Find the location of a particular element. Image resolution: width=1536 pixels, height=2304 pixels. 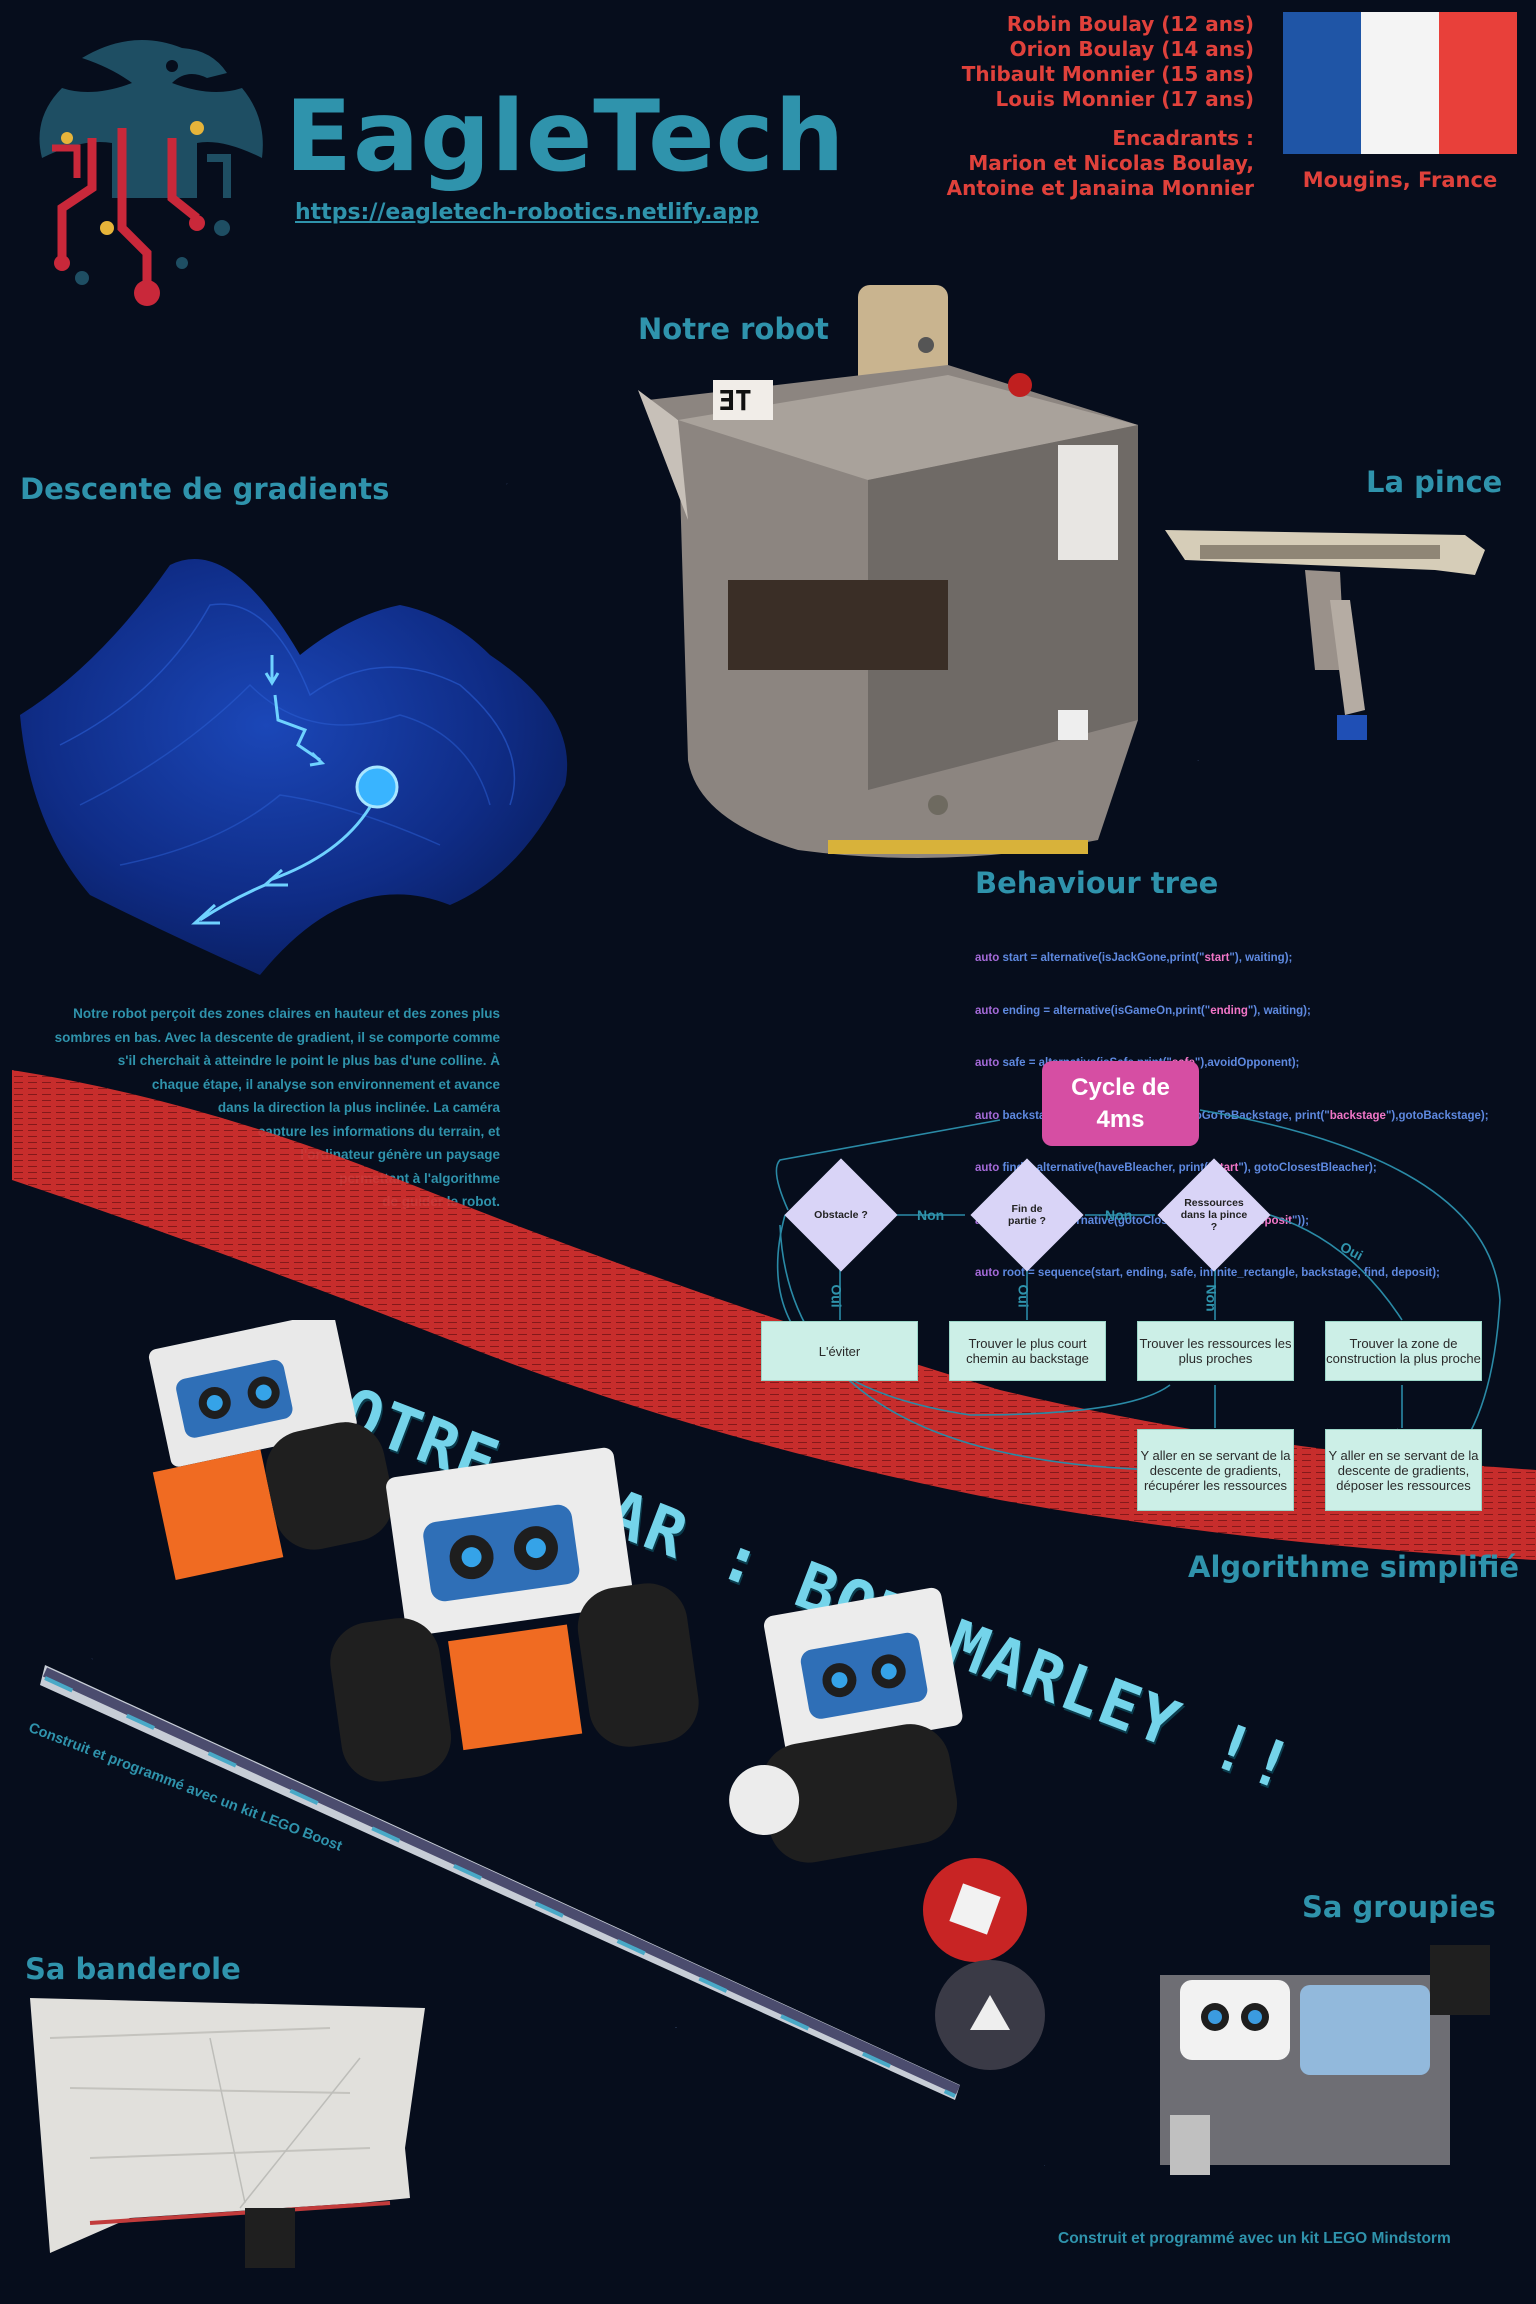

gradient-landscape-image is located at coordinates (294, 767).